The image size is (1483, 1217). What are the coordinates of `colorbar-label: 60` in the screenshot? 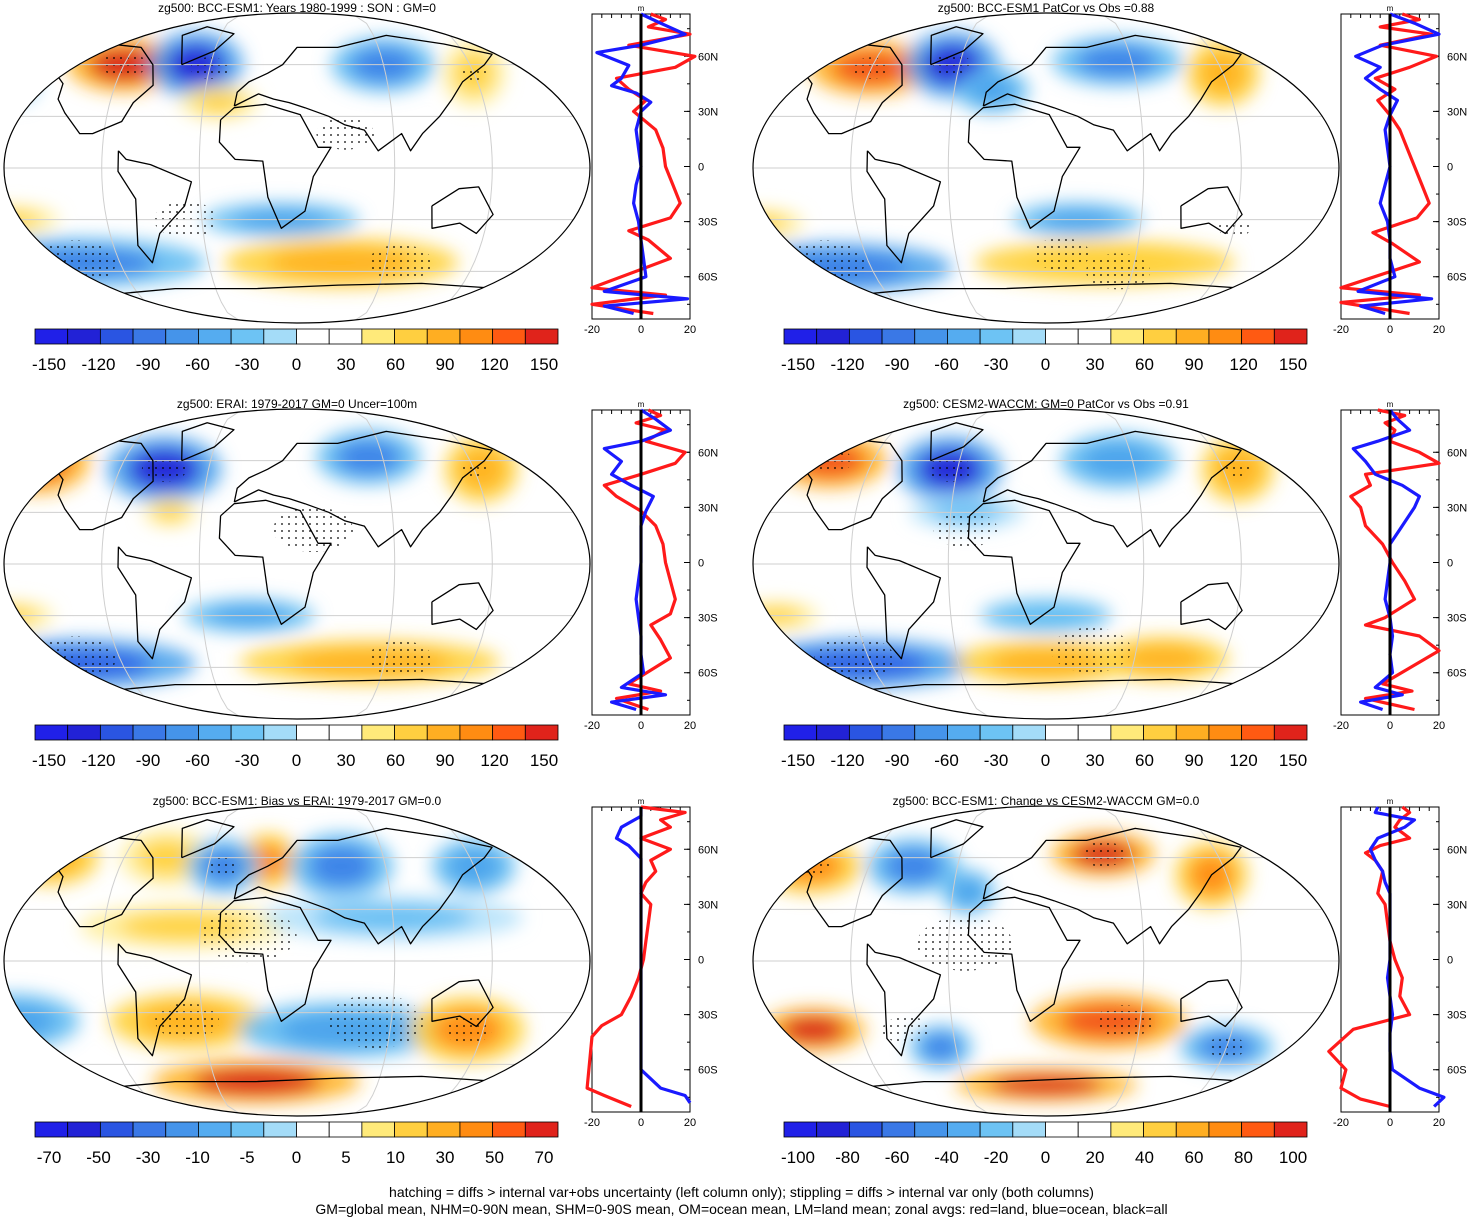 It's located at (1144, 760).